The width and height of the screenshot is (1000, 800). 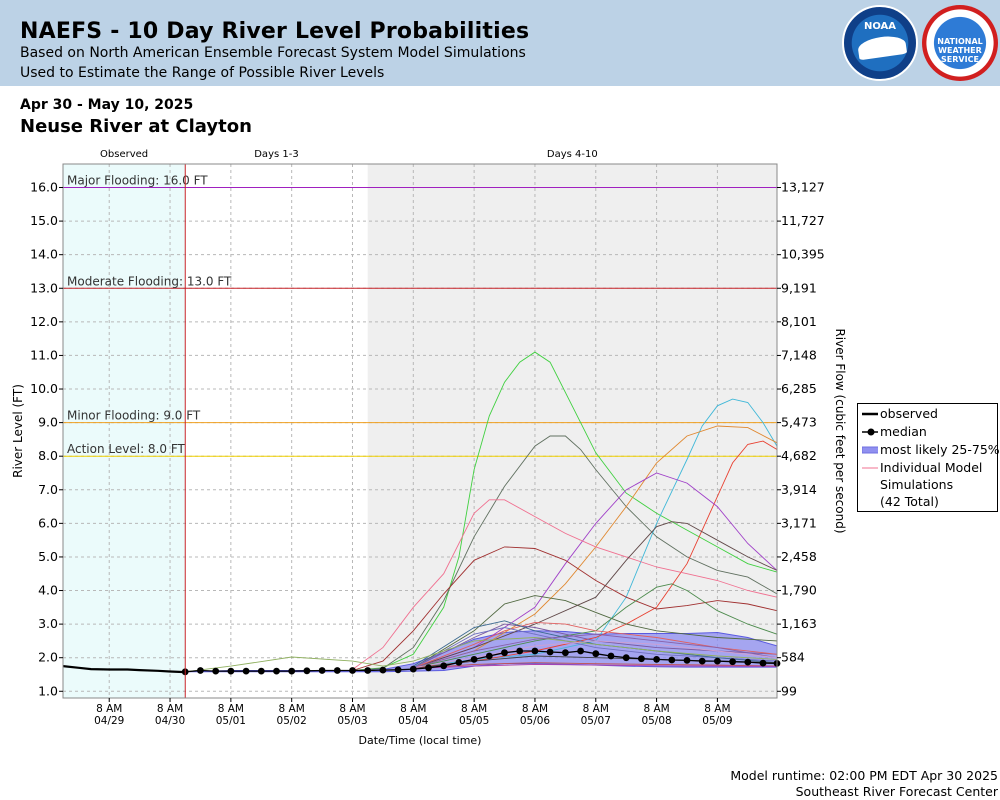 What do you see at coordinates (18, 431) in the screenshot?
I see `y-axis-label: River Level (FT)` at bounding box center [18, 431].